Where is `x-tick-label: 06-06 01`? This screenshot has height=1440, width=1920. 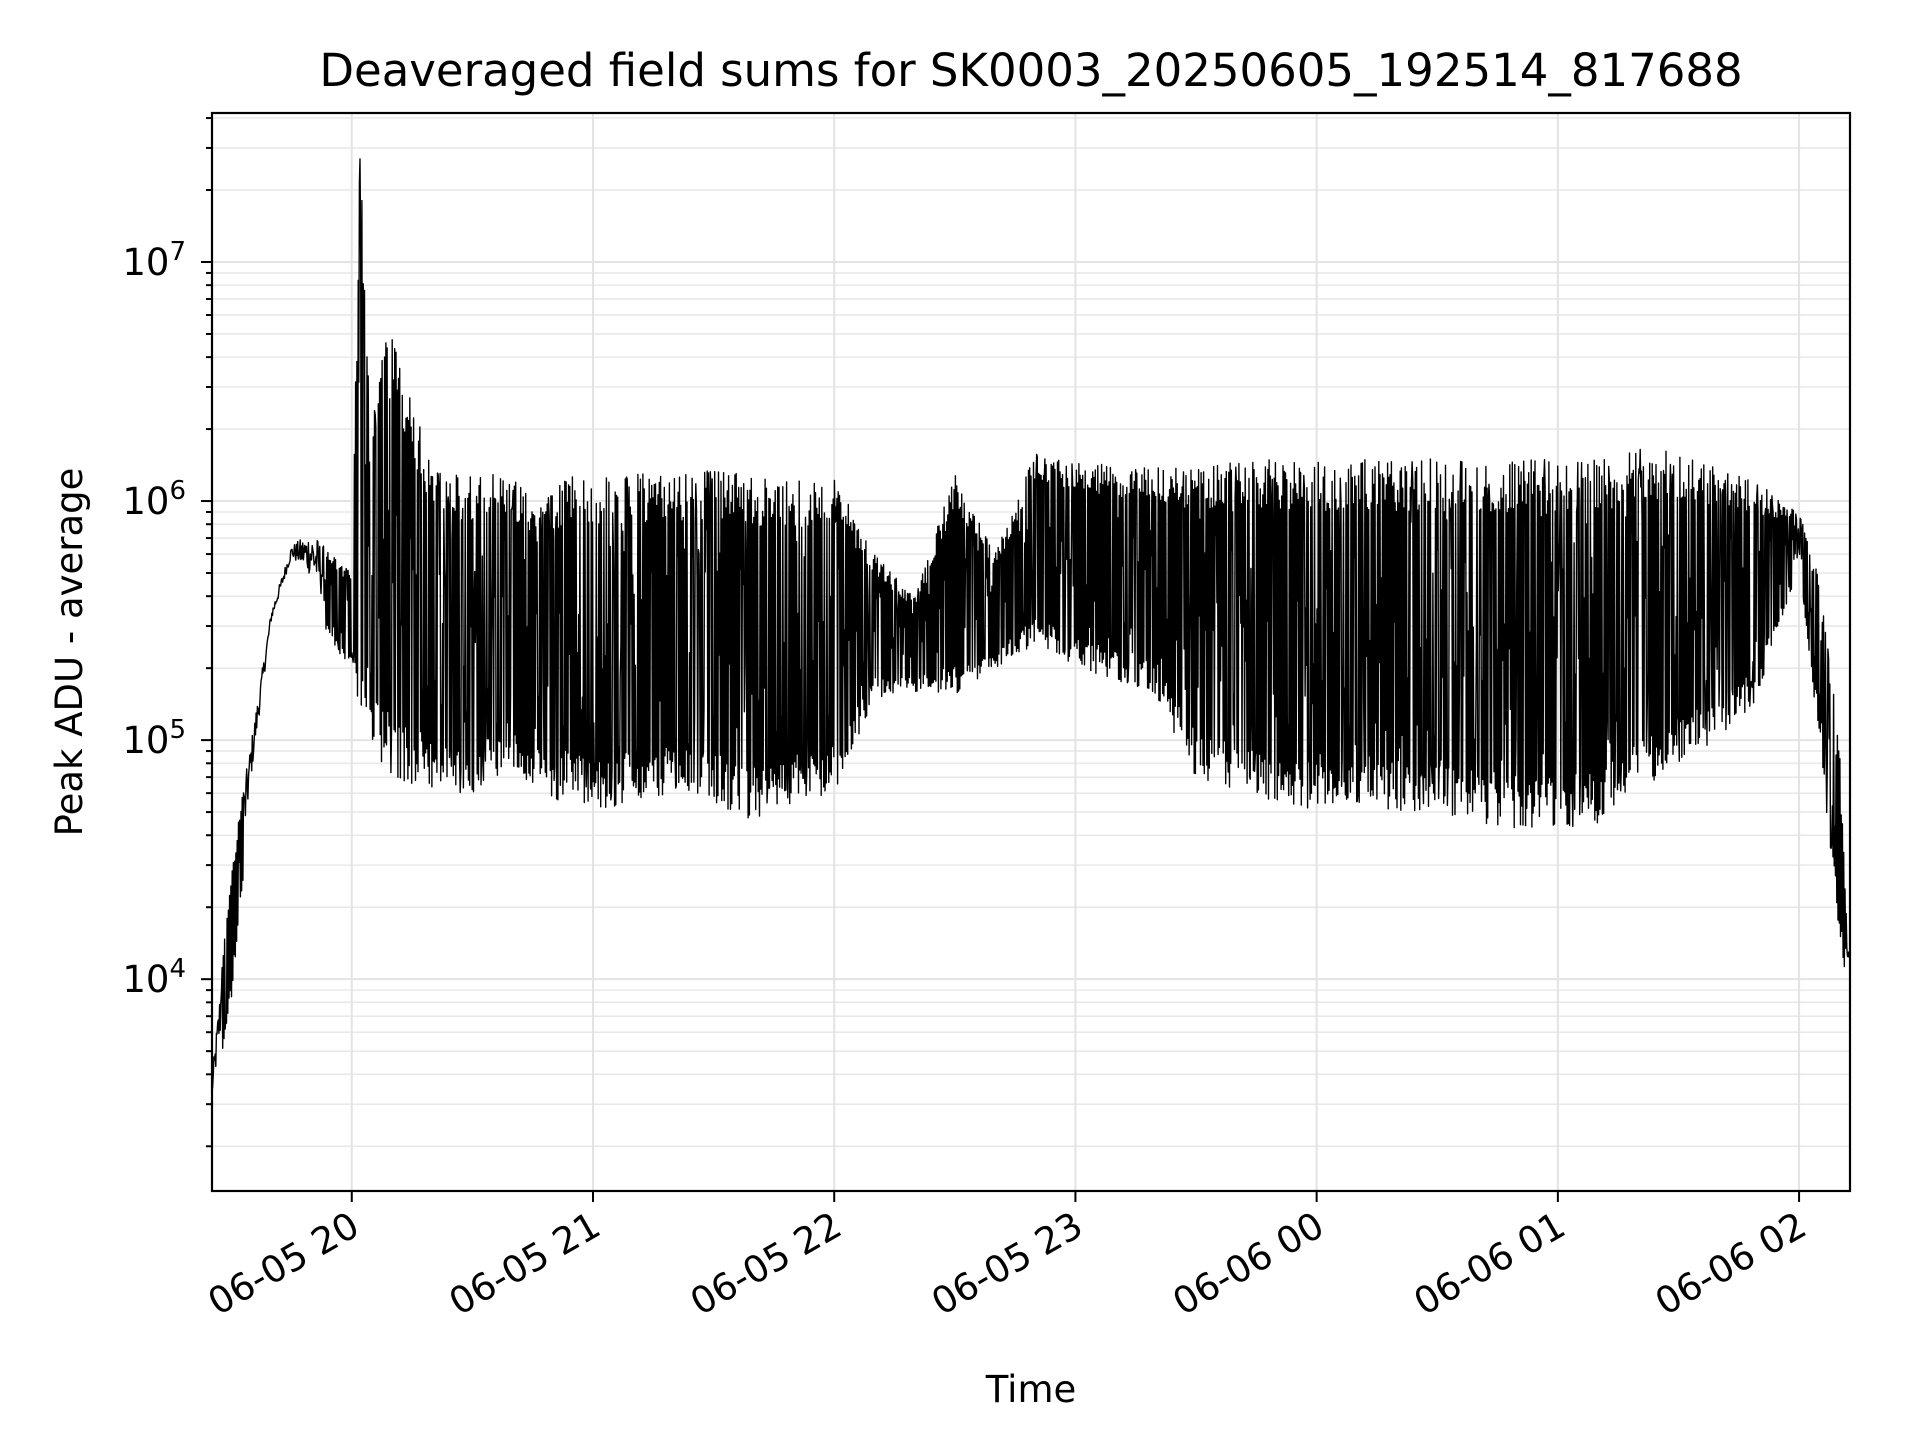
x-tick-label: 06-06 01 is located at coordinates (1490, 1264).